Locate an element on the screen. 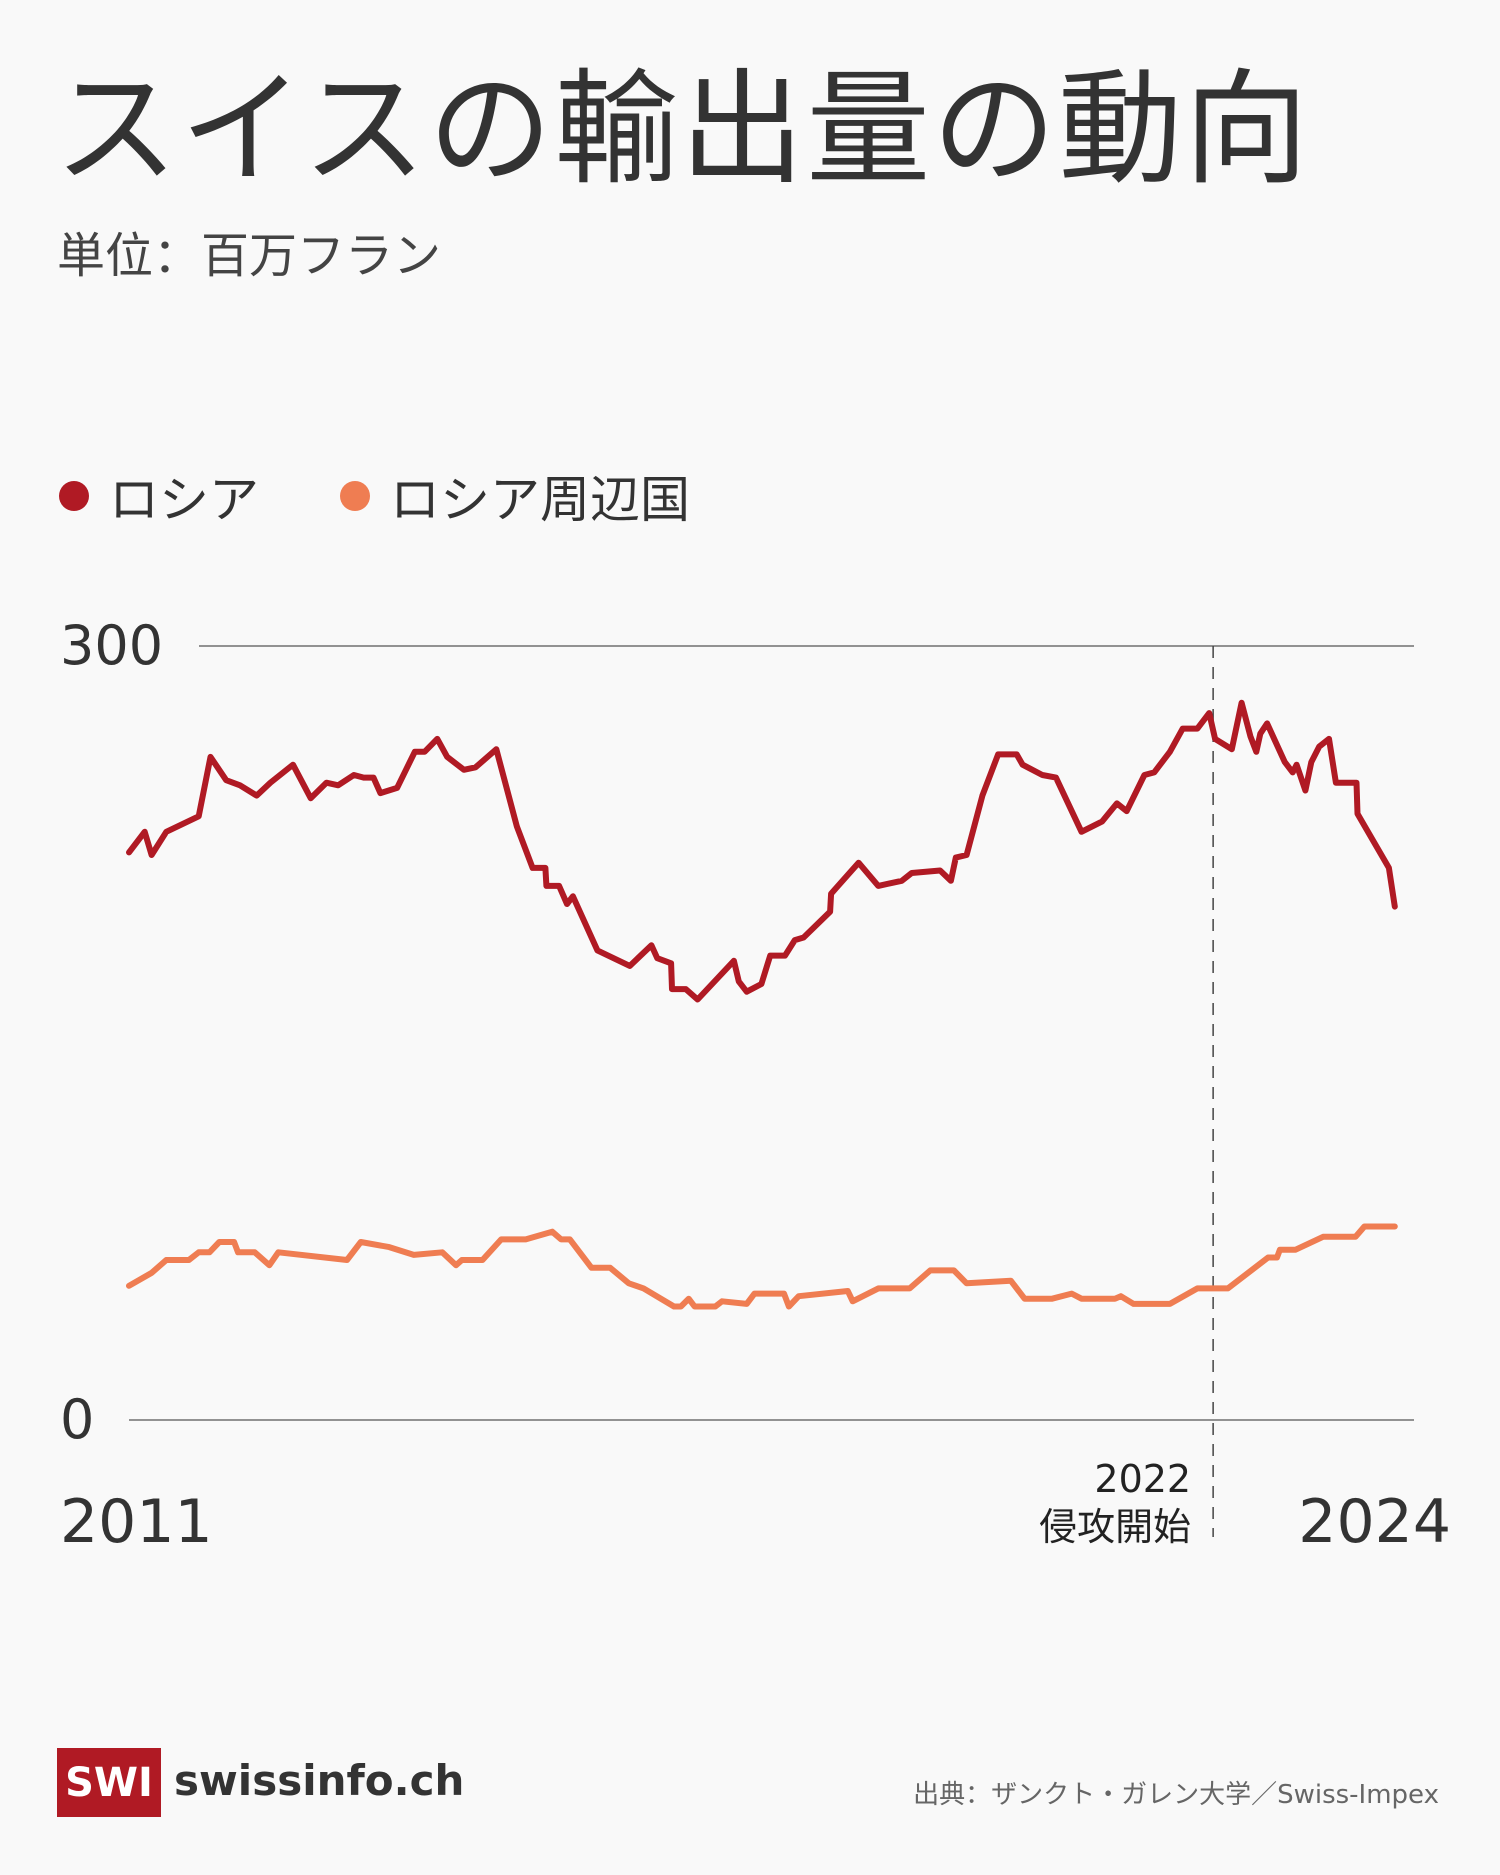 This screenshot has width=1500, height=1875. series-line-russia is located at coordinates (762, 851).